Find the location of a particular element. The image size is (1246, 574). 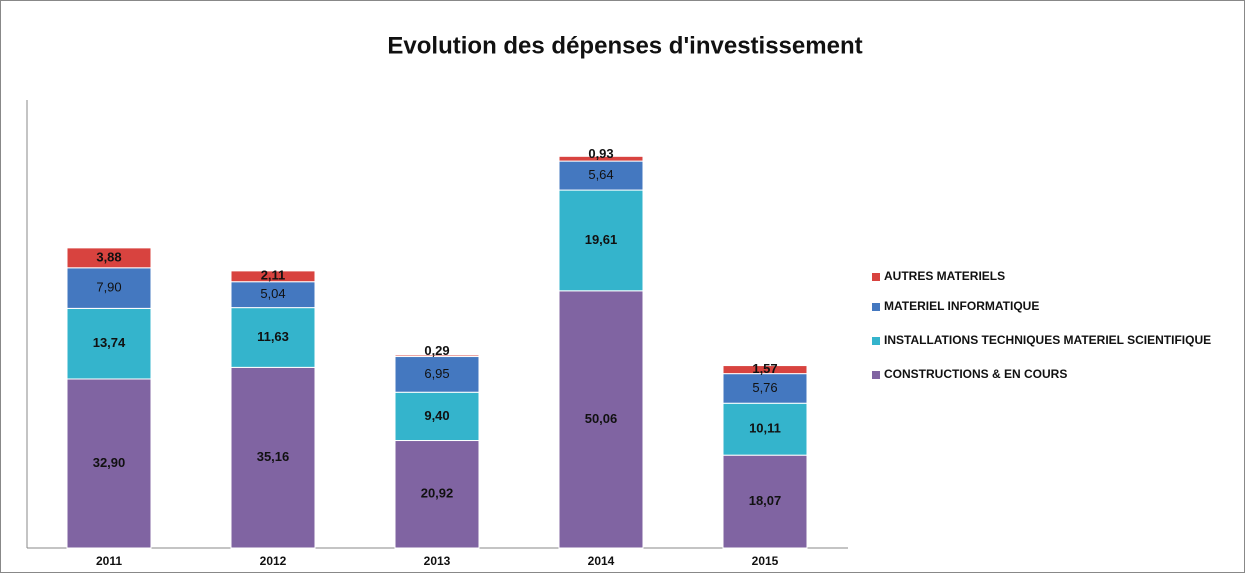

data-label: 10,11 is located at coordinates (765, 428).